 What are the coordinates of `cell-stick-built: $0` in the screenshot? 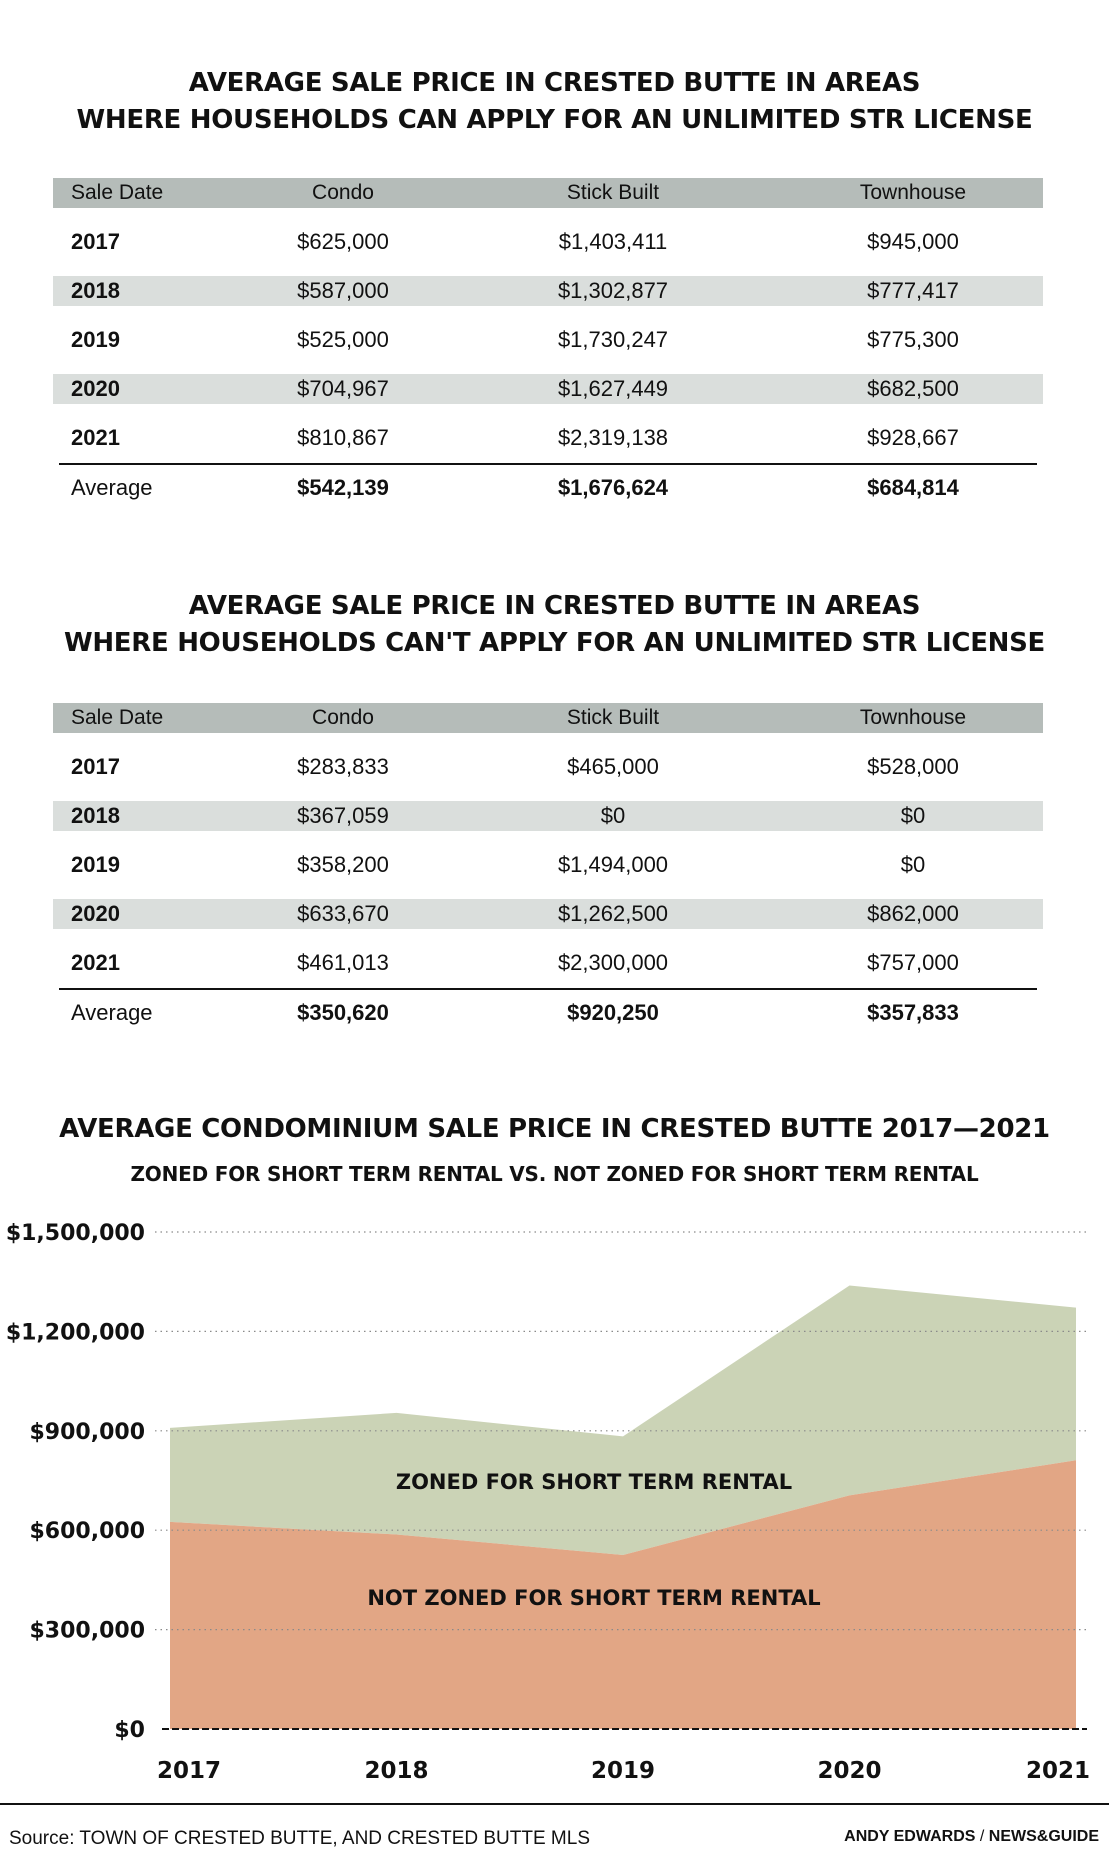 It's located at (613, 815).